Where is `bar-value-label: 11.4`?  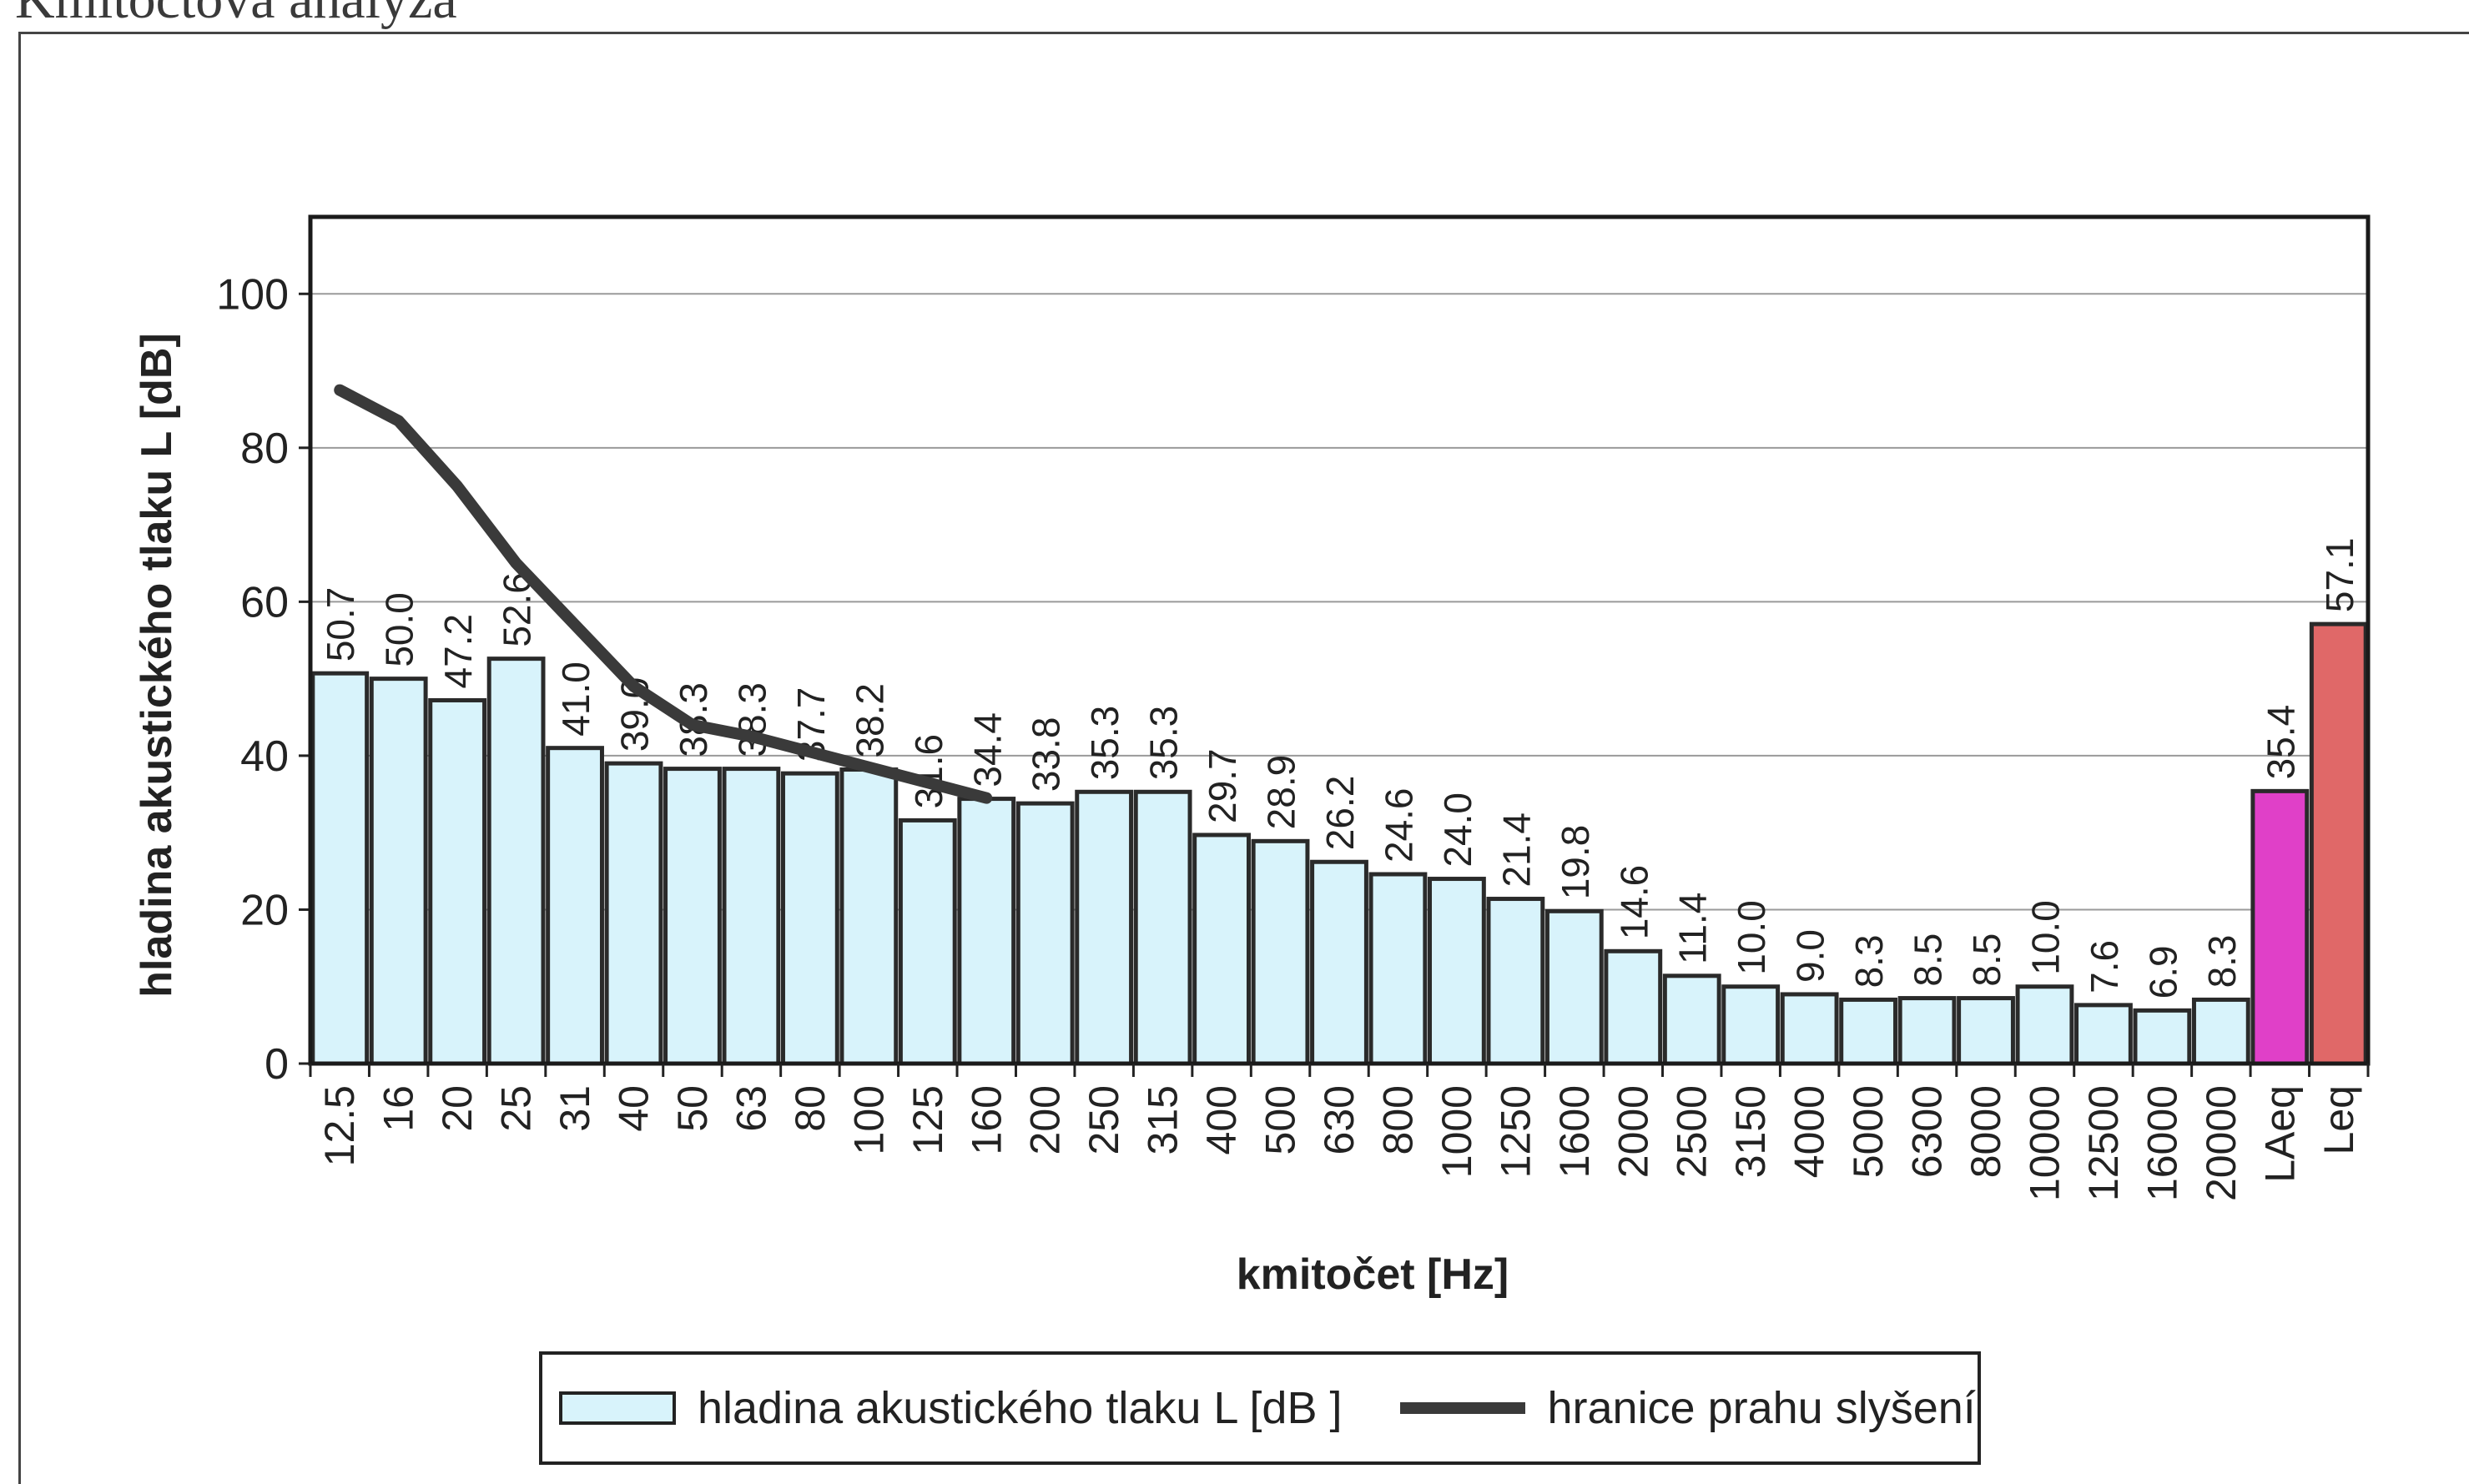 bar-value-label: 11.4 is located at coordinates (1693, 928).